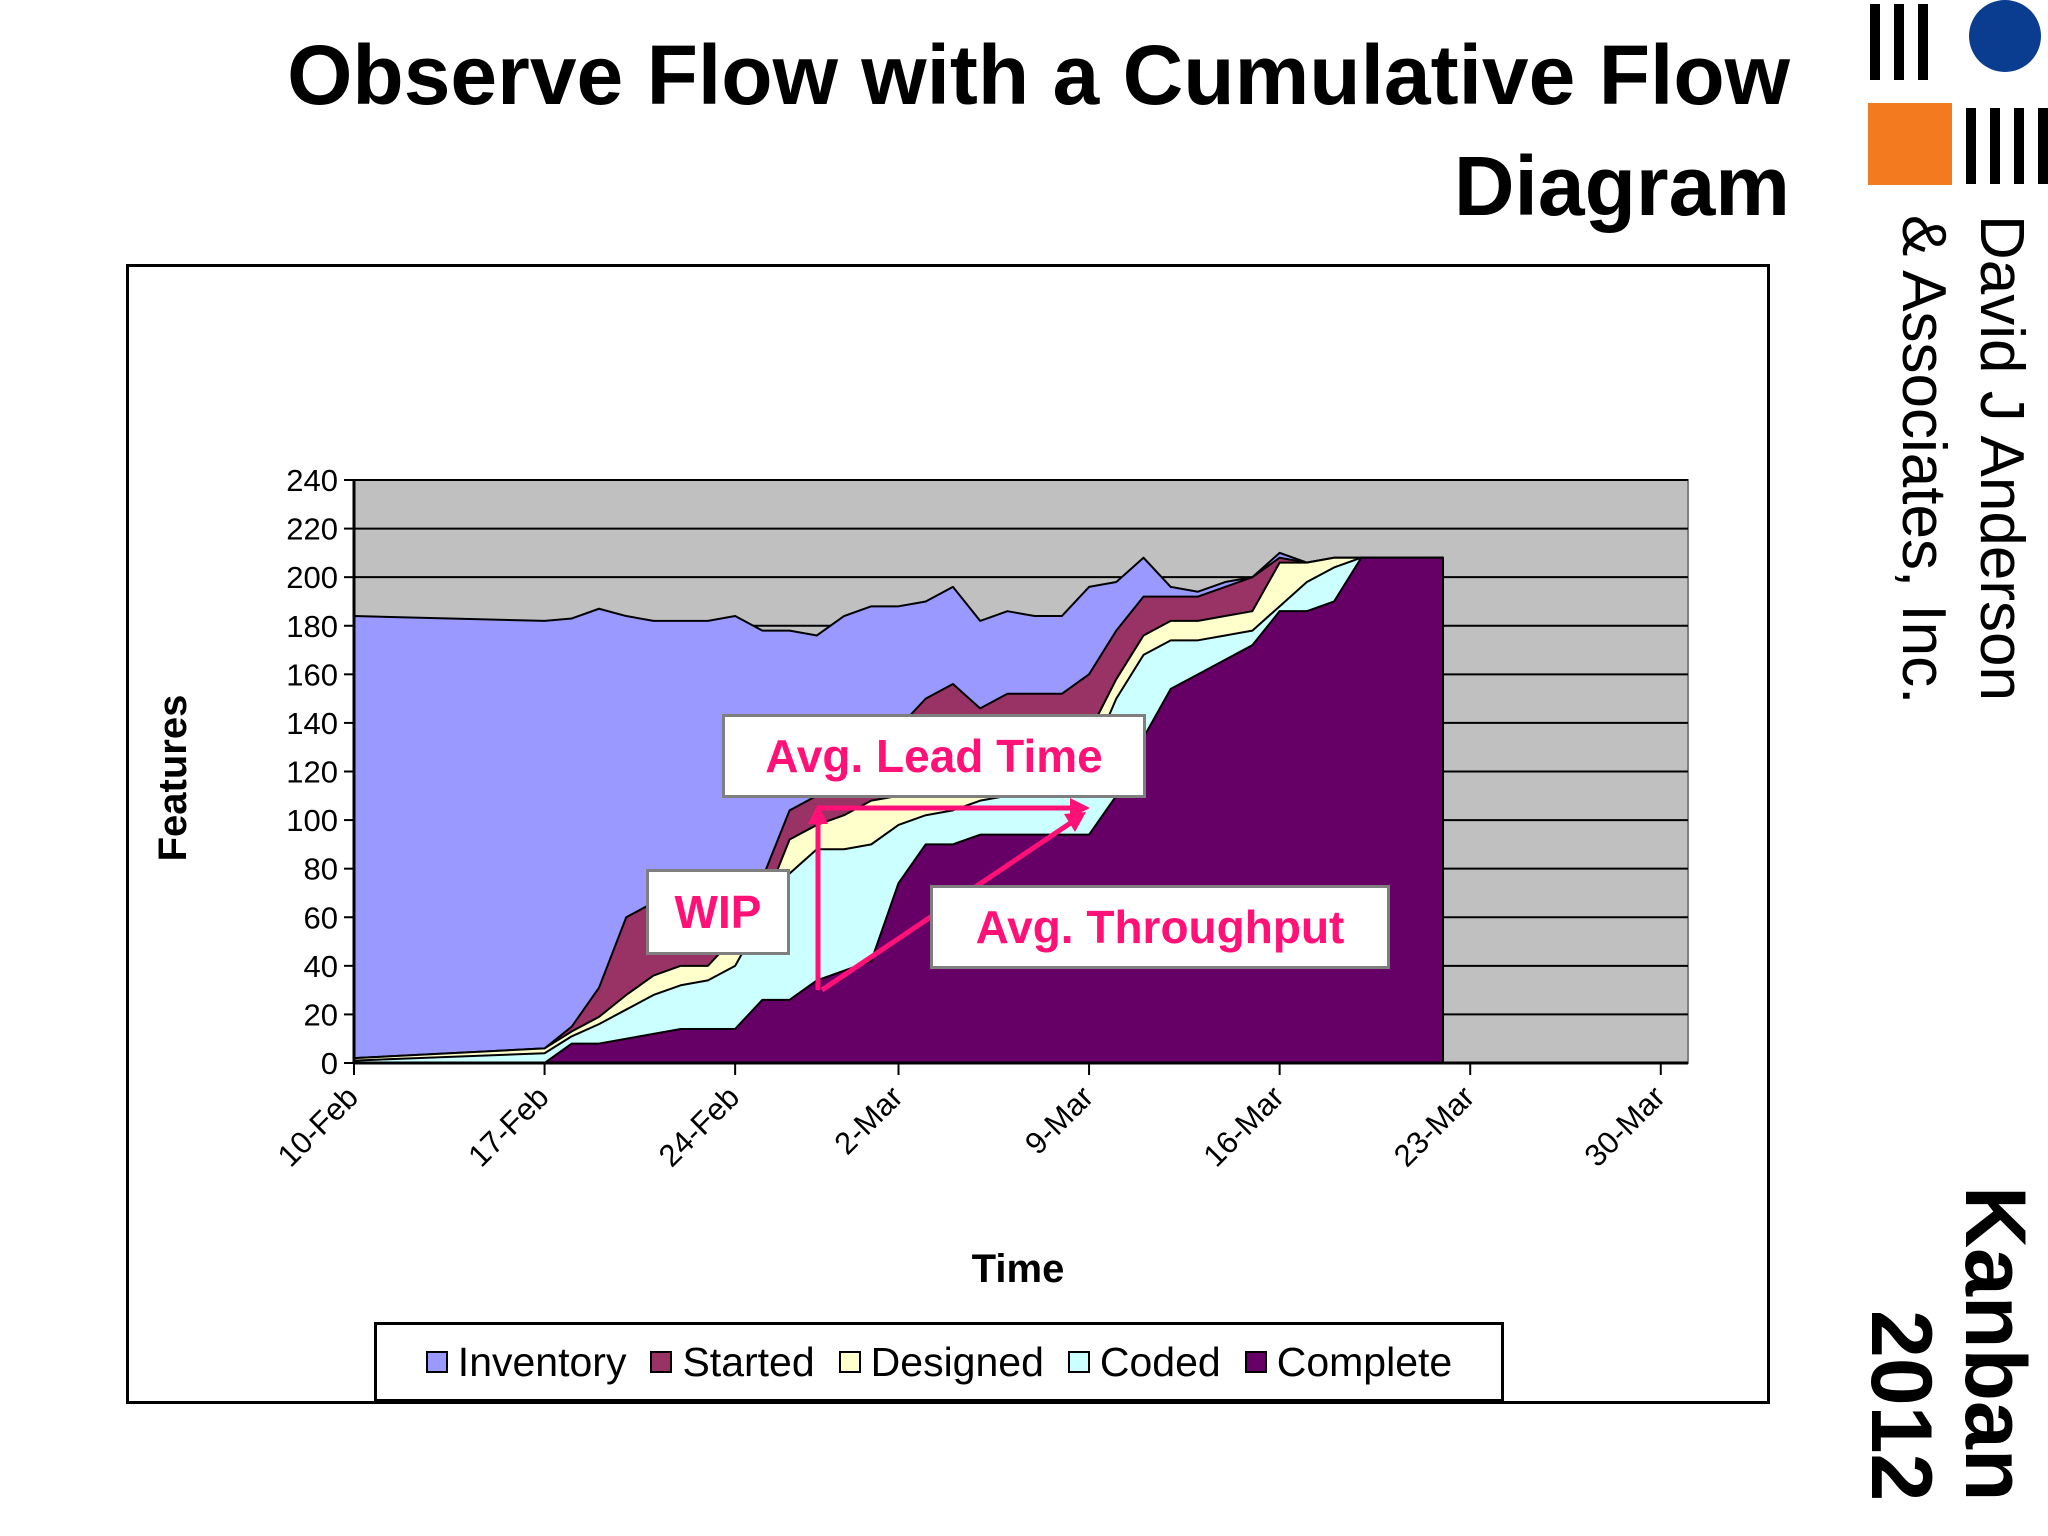  What do you see at coordinates (321, 917) in the screenshot?
I see `y-tick-label: 60` at bounding box center [321, 917].